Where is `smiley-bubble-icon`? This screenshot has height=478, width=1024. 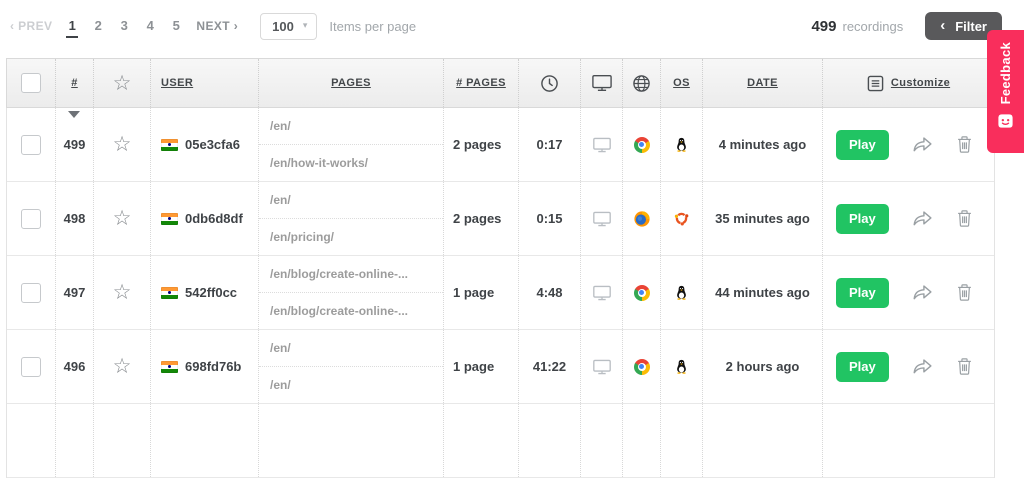 smiley-bubble-icon is located at coordinates (1005, 123).